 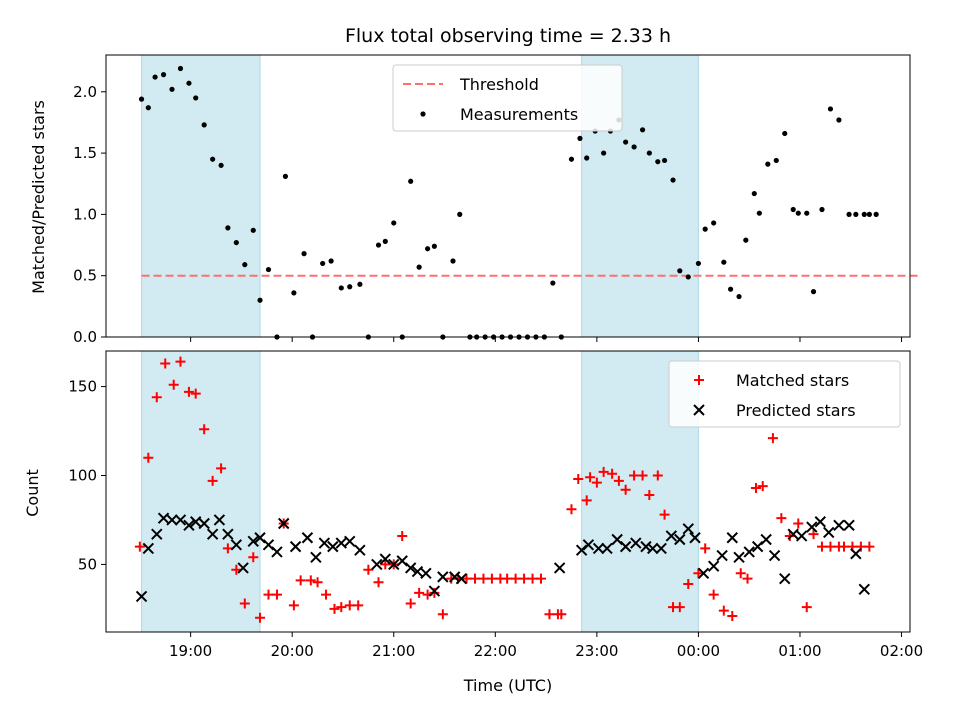 I want to click on legend-entry-label: Threshold, so click(x=499, y=84).